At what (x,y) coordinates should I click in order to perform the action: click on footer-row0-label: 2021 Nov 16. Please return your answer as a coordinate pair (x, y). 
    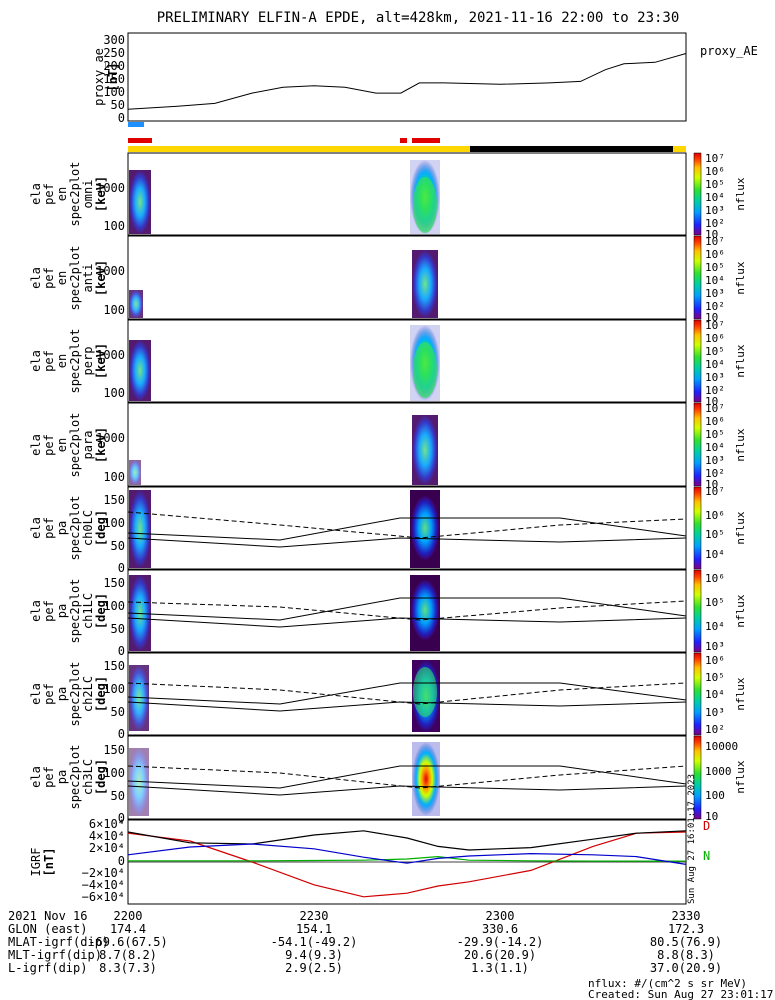
    Looking at the image, I should click on (47, 916).